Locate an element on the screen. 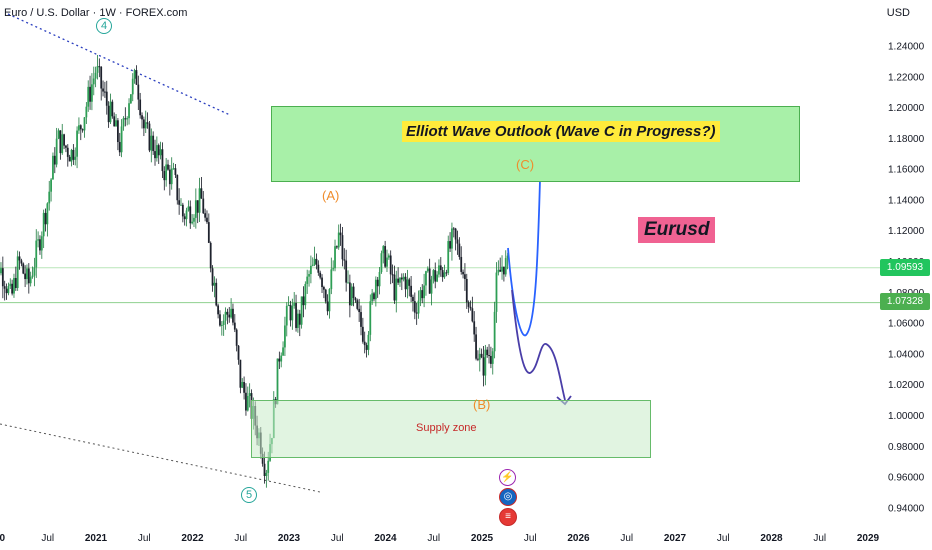 This screenshot has height=550, width=932. lightning-icon: ⚡ is located at coordinates (507, 477).